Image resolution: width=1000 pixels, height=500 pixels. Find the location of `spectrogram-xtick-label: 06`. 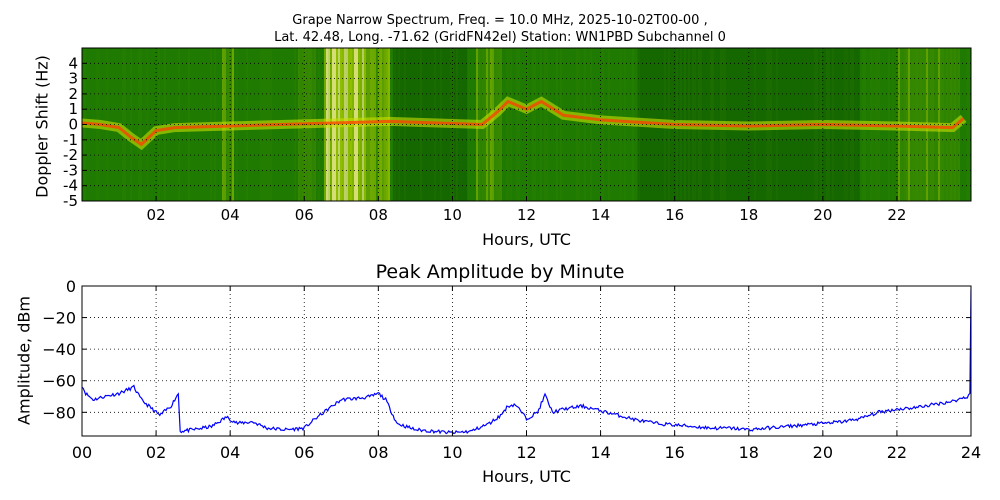

spectrogram-xtick-label: 06 is located at coordinates (304, 215).